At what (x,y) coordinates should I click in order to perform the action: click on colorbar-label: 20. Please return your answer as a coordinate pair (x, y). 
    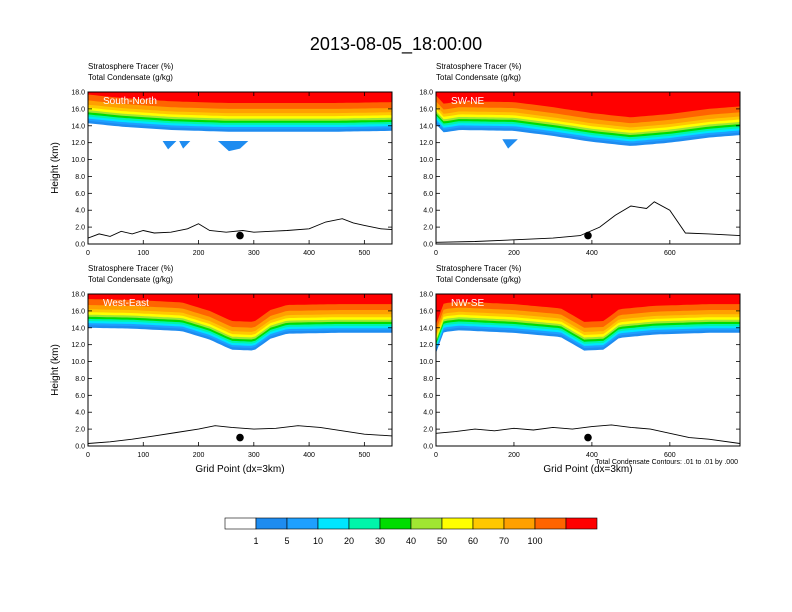
    Looking at the image, I should click on (349, 541).